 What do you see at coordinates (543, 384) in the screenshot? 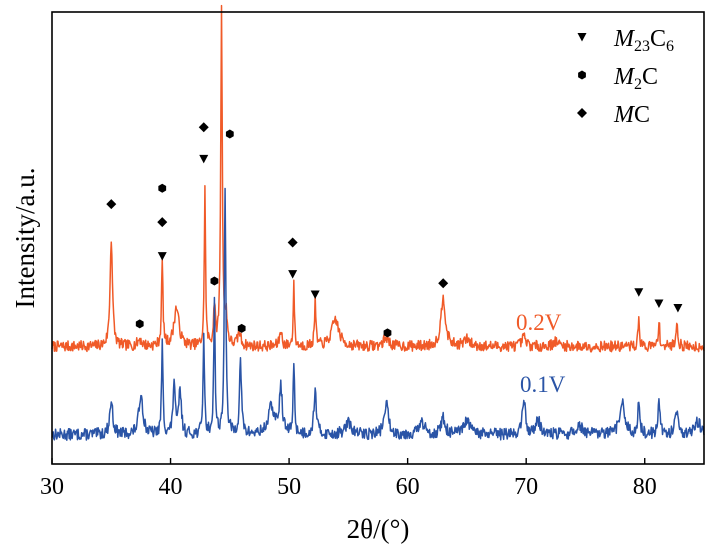
I see `series-label-1: 0.1V` at bounding box center [543, 384].